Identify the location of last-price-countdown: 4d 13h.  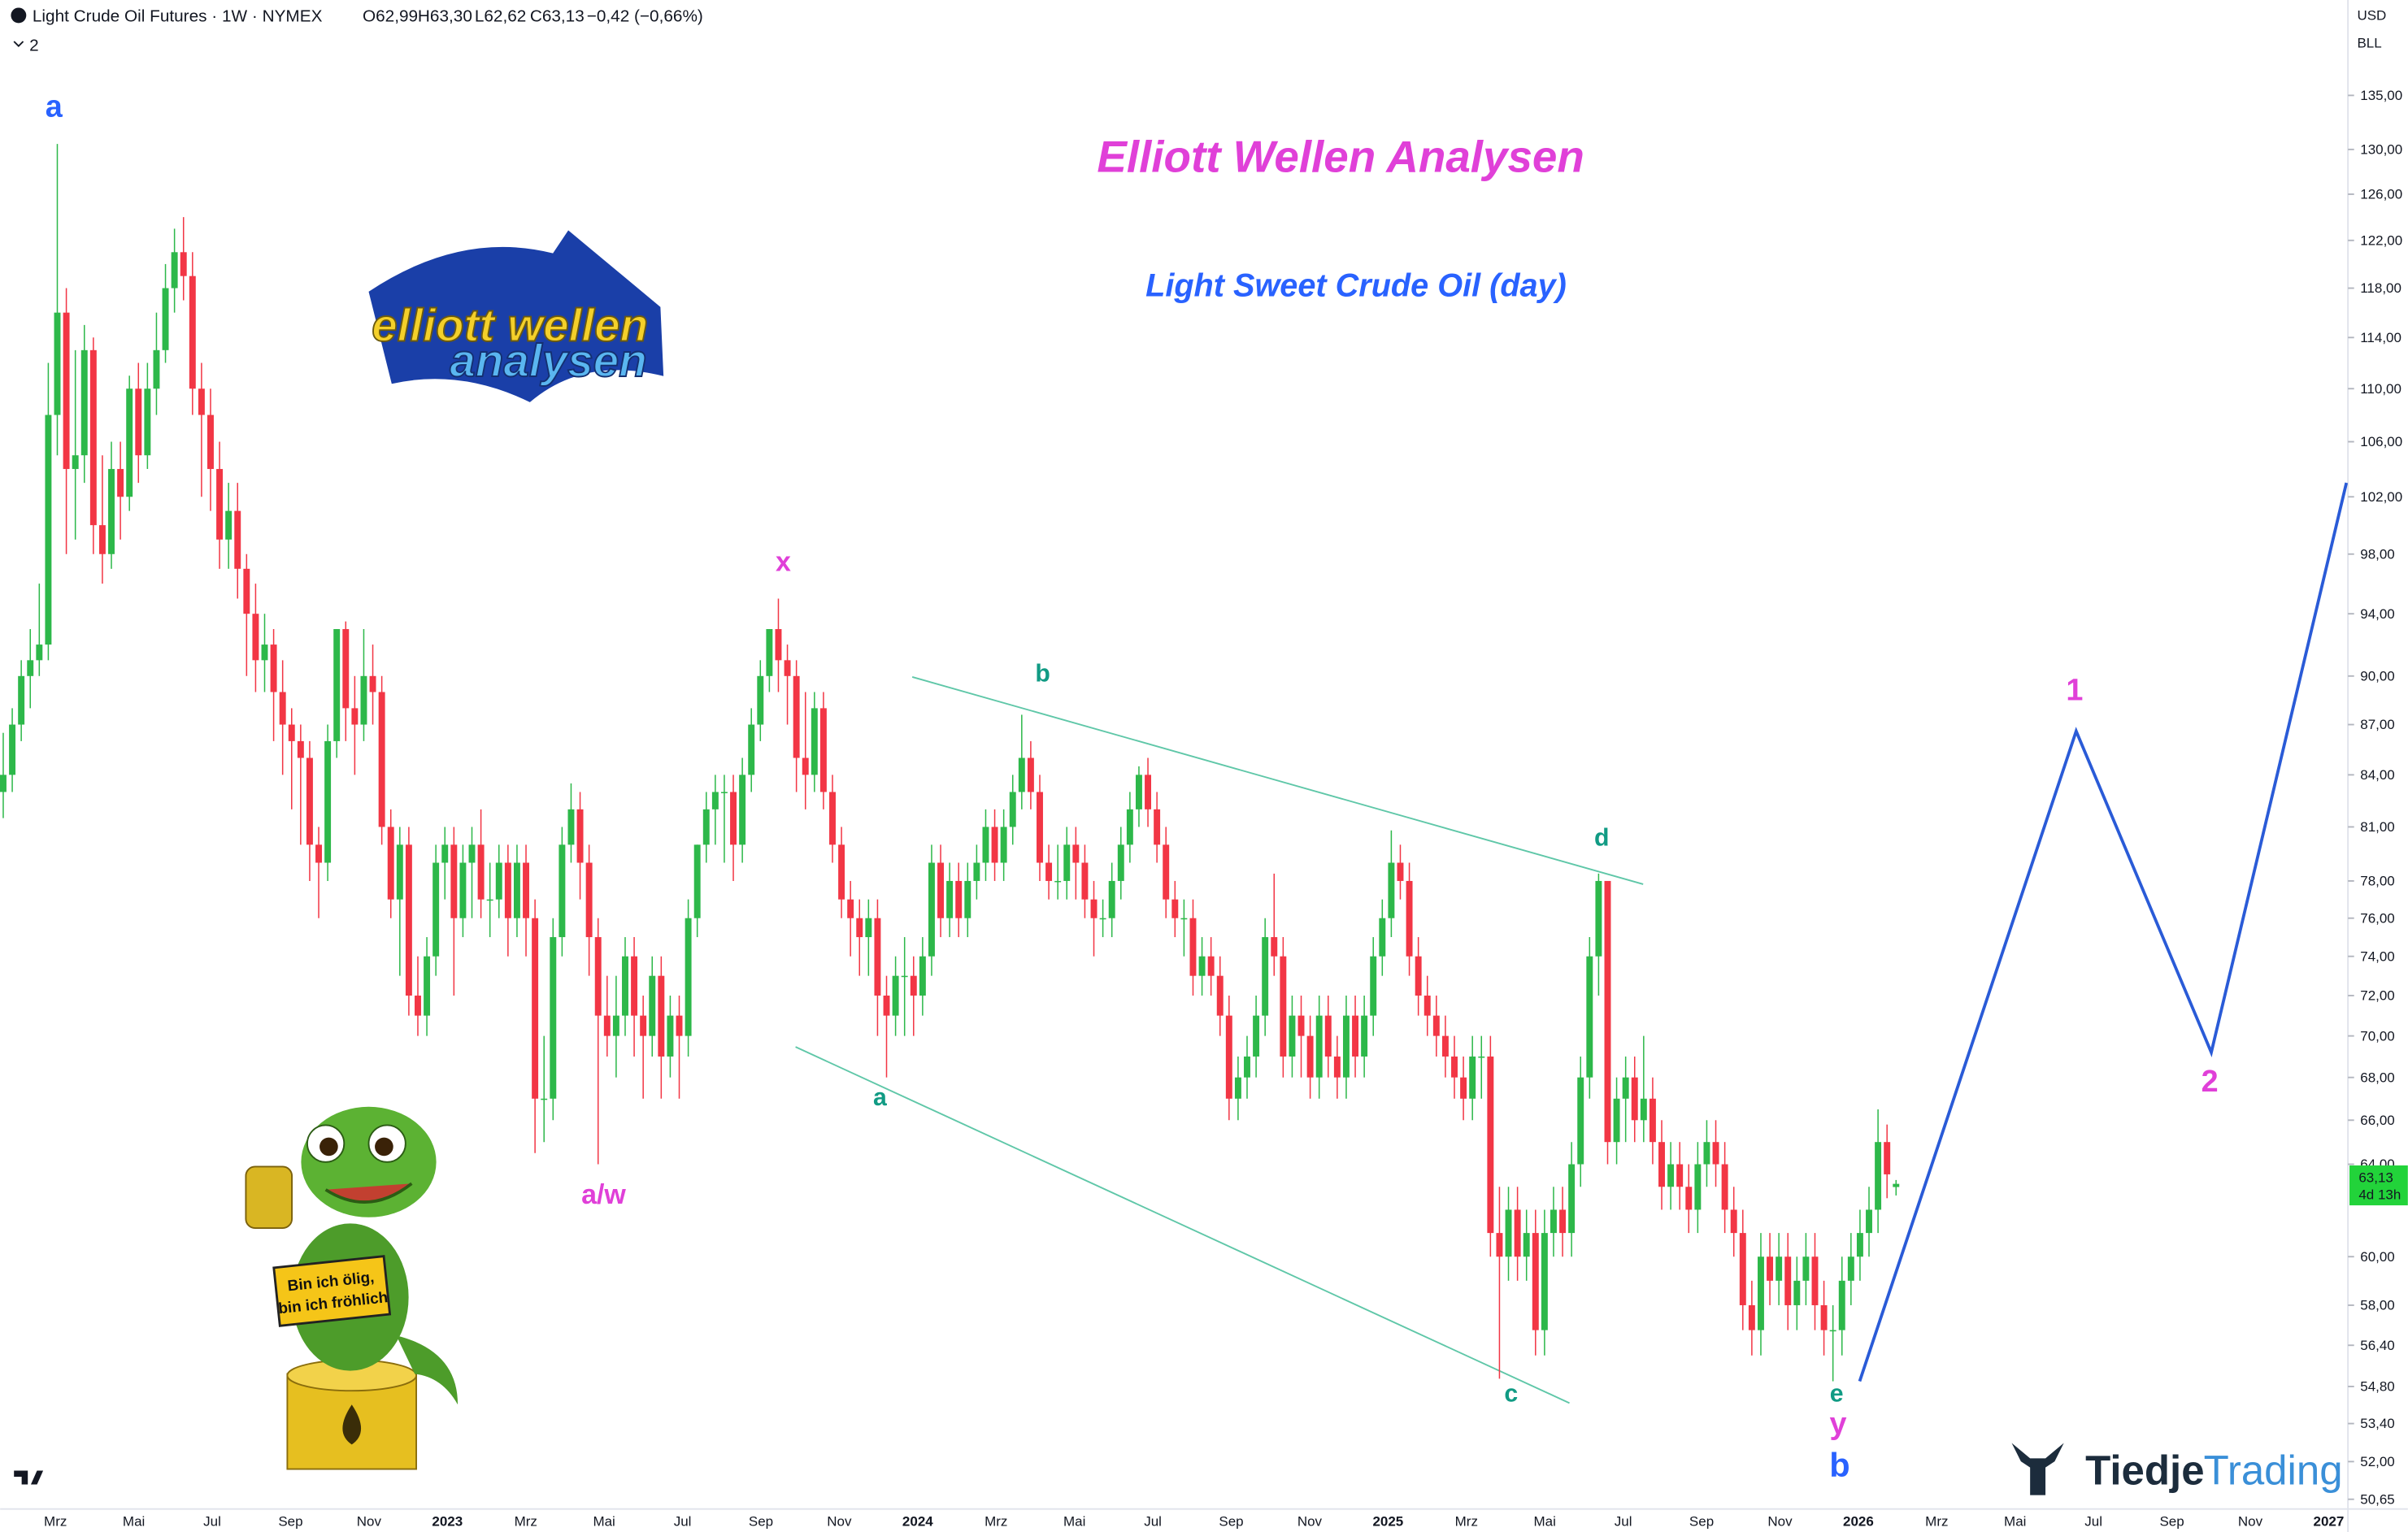
(2379, 1195).